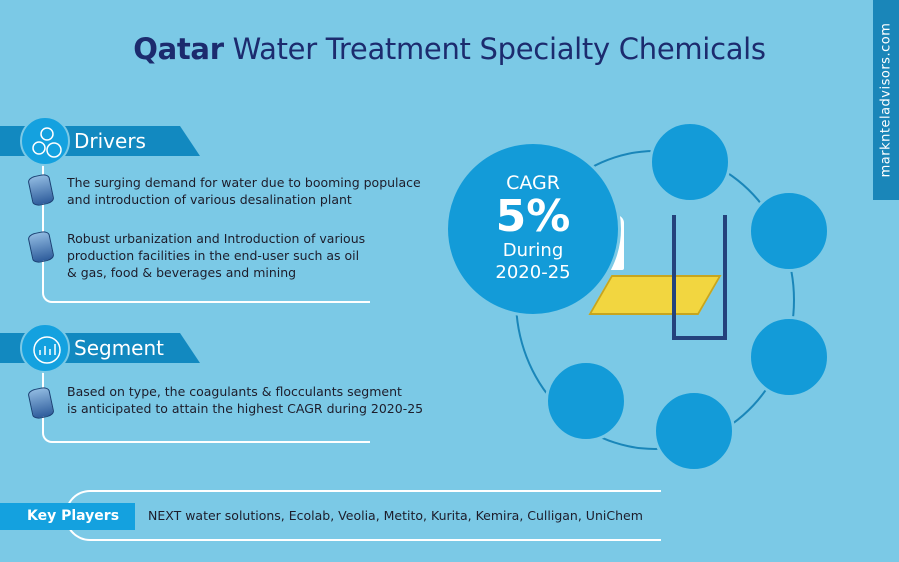 The width and height of the screenshot is (899, 562). I want to click on cagr-value: 5%, so click(533, 216).